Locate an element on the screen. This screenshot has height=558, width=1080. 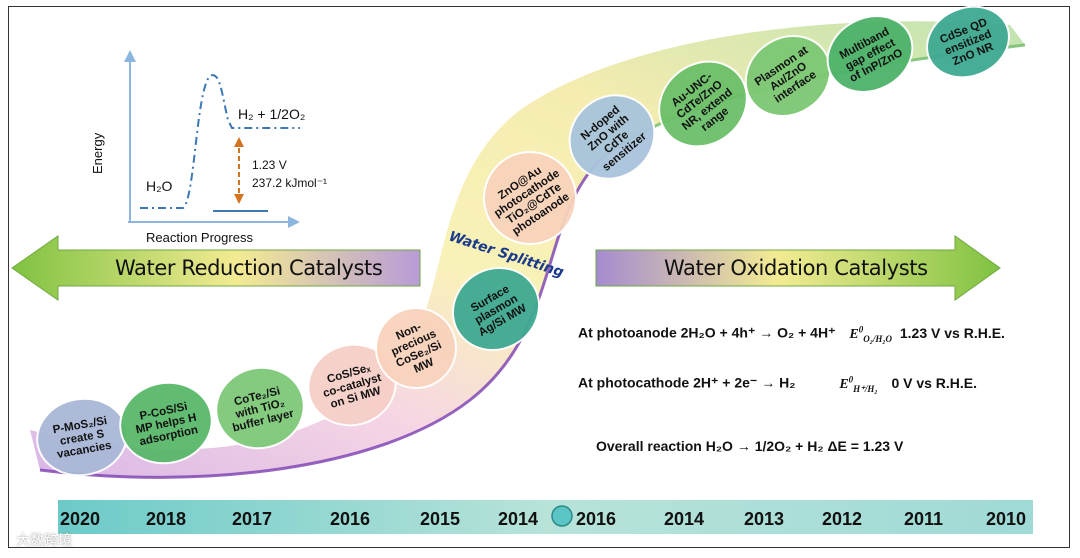
anode-potential-value: 1.23 V vs R.H.E. is located at coordinates (952, 332).